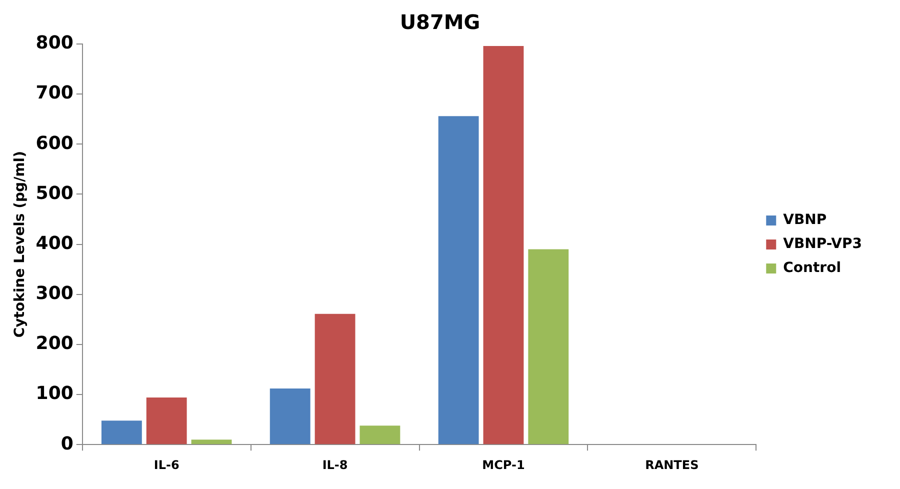 This screenshot has width=900, height=489. I want to click on y-tick-label: 200, so click(55, 343).